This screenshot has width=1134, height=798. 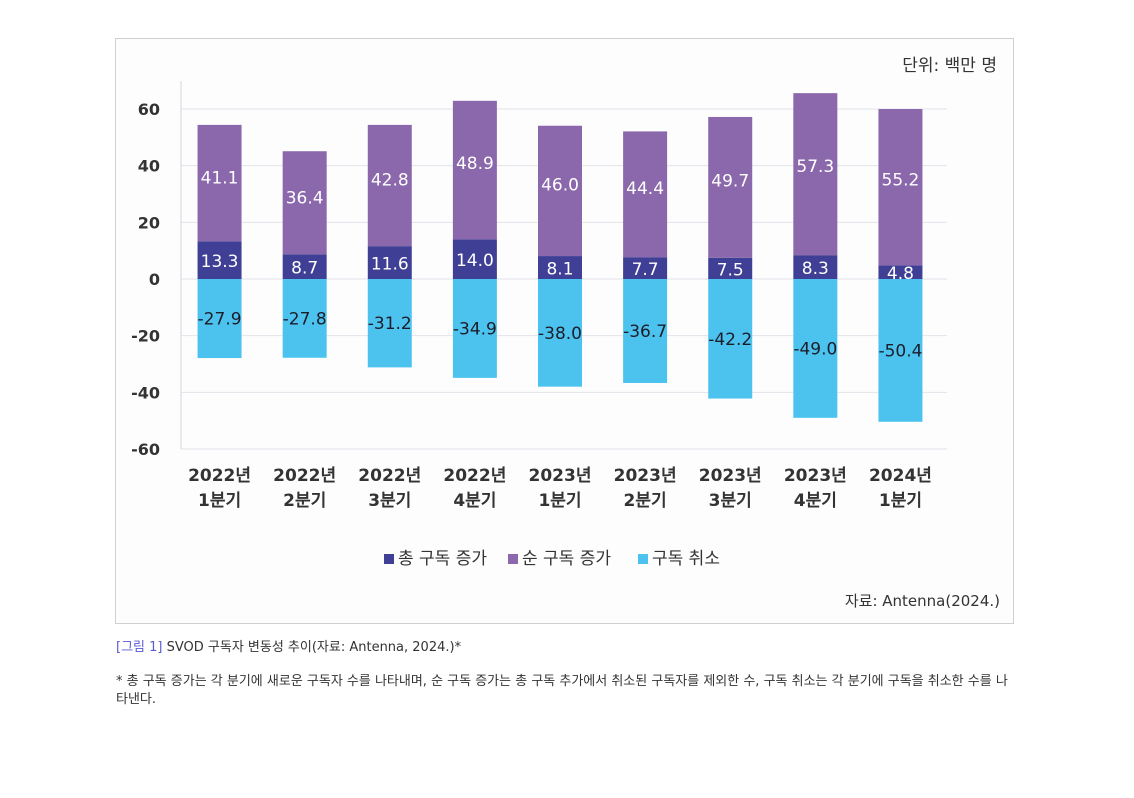 What do you see at coordinates (149, 166) in the screenshot?
I see `y-tick-label: 40` at bounding box center [149, 166].